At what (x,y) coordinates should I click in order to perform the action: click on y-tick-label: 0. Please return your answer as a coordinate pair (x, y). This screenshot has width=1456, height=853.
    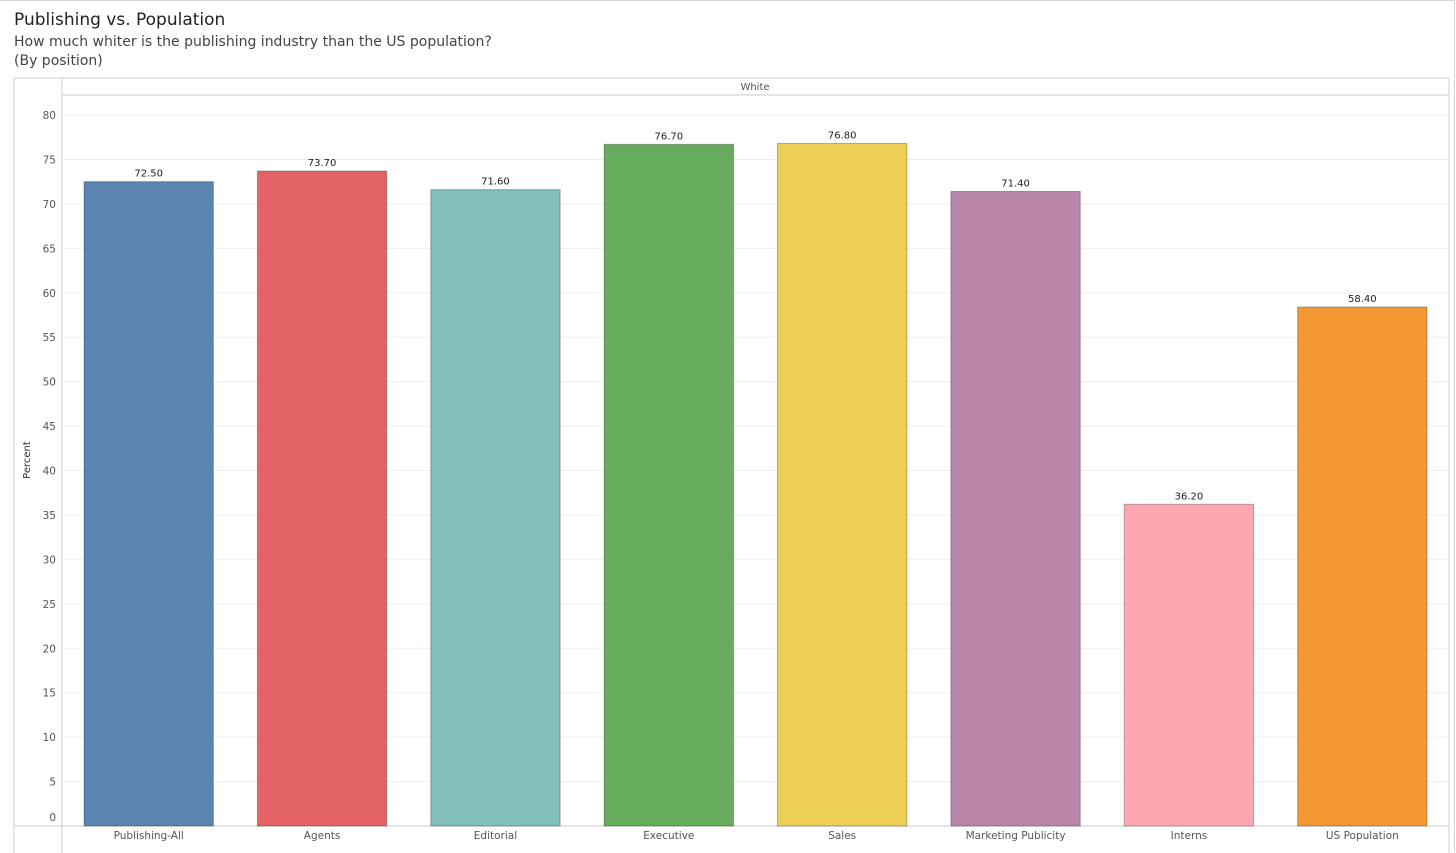
    Looking at the image, I should click on (52, 818).